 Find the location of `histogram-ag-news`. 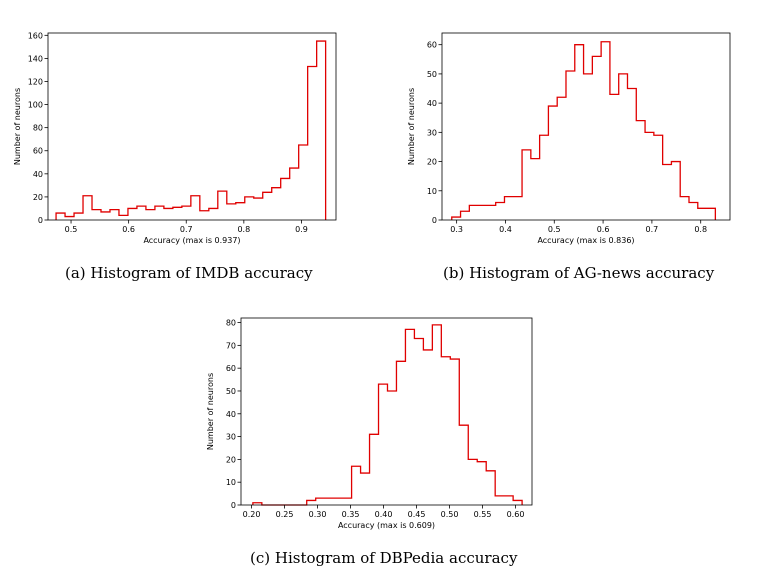

histogram-ag-news is located at coordinates (584, 130).